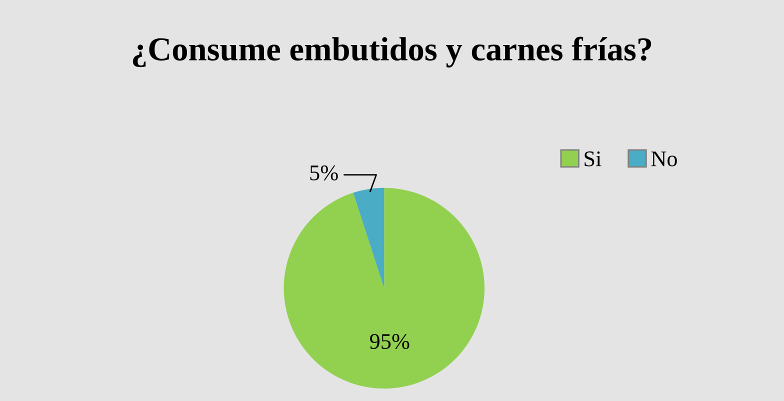 The height and width of the screenshot is (401, 784). Describe the element at coordinates (392, 52) in the screenshot. I see `chart-title: ¿Consume embutidos y carnes frías?` at that location.